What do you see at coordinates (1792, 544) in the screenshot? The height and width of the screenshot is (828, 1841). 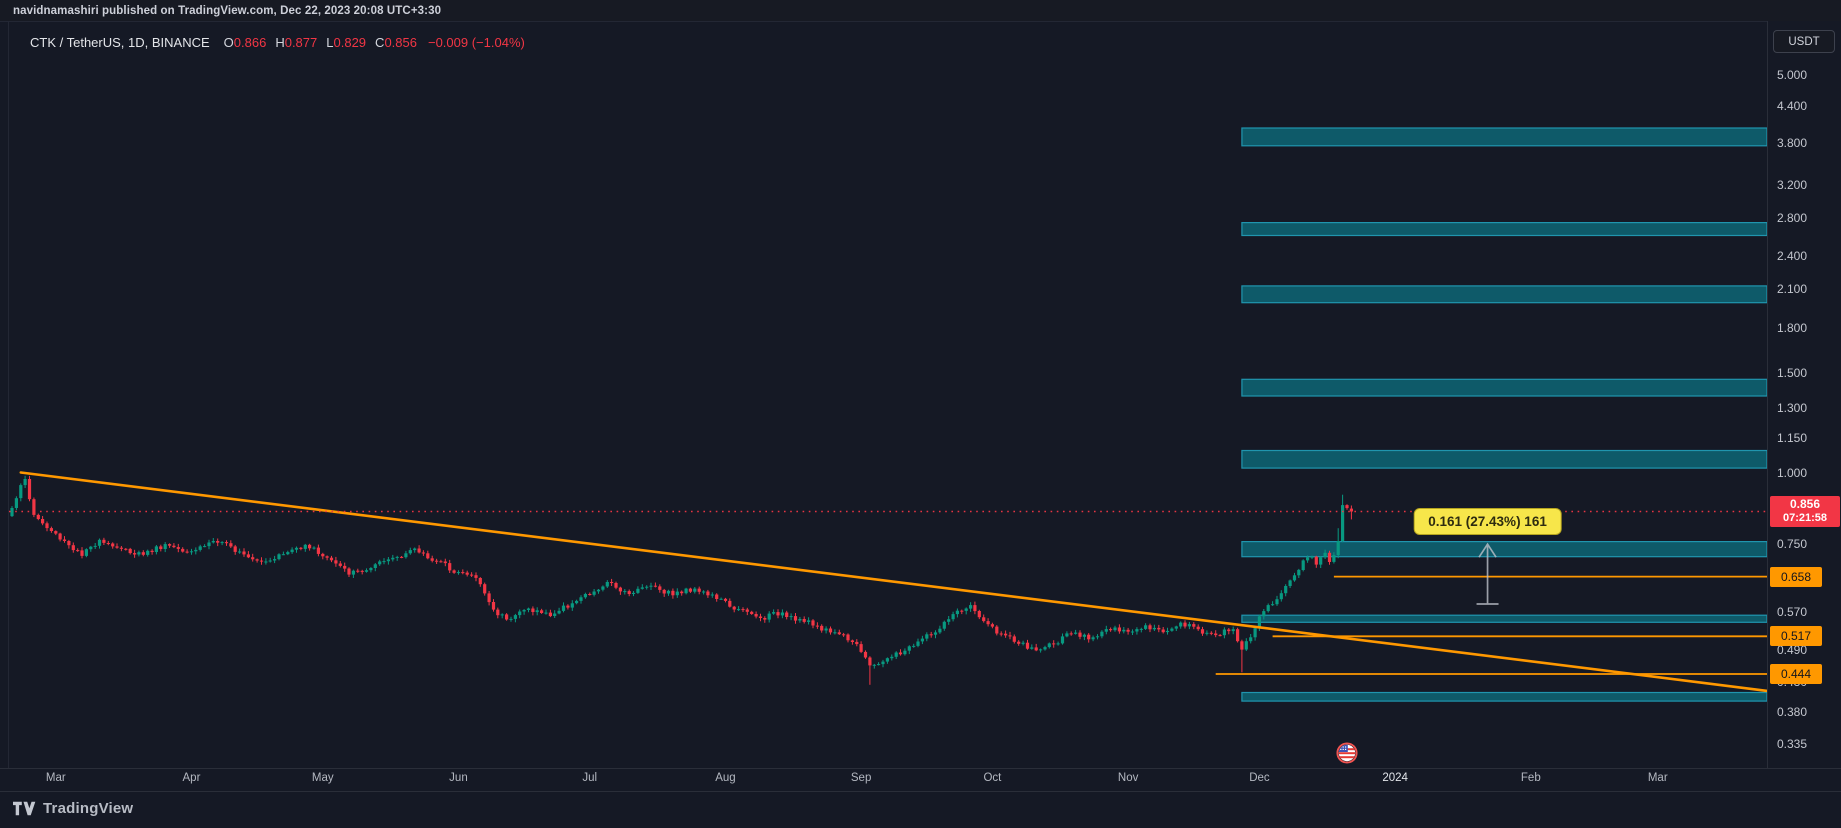 I see `price-tick: 0.750` at bounding box center [1792, 544].